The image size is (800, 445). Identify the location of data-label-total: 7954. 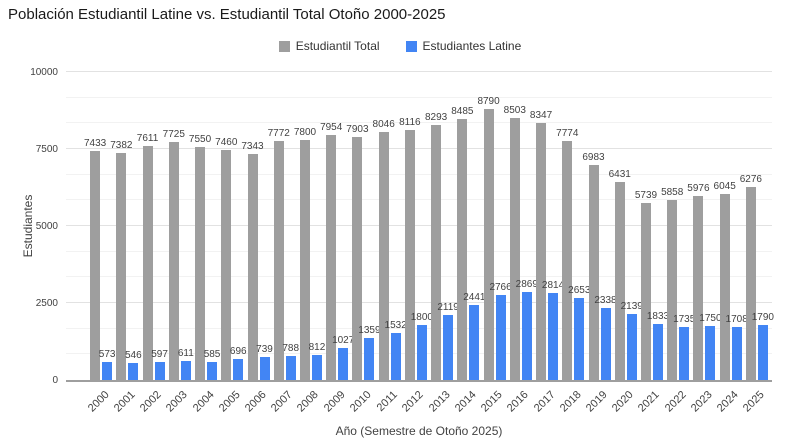
(331, 128).